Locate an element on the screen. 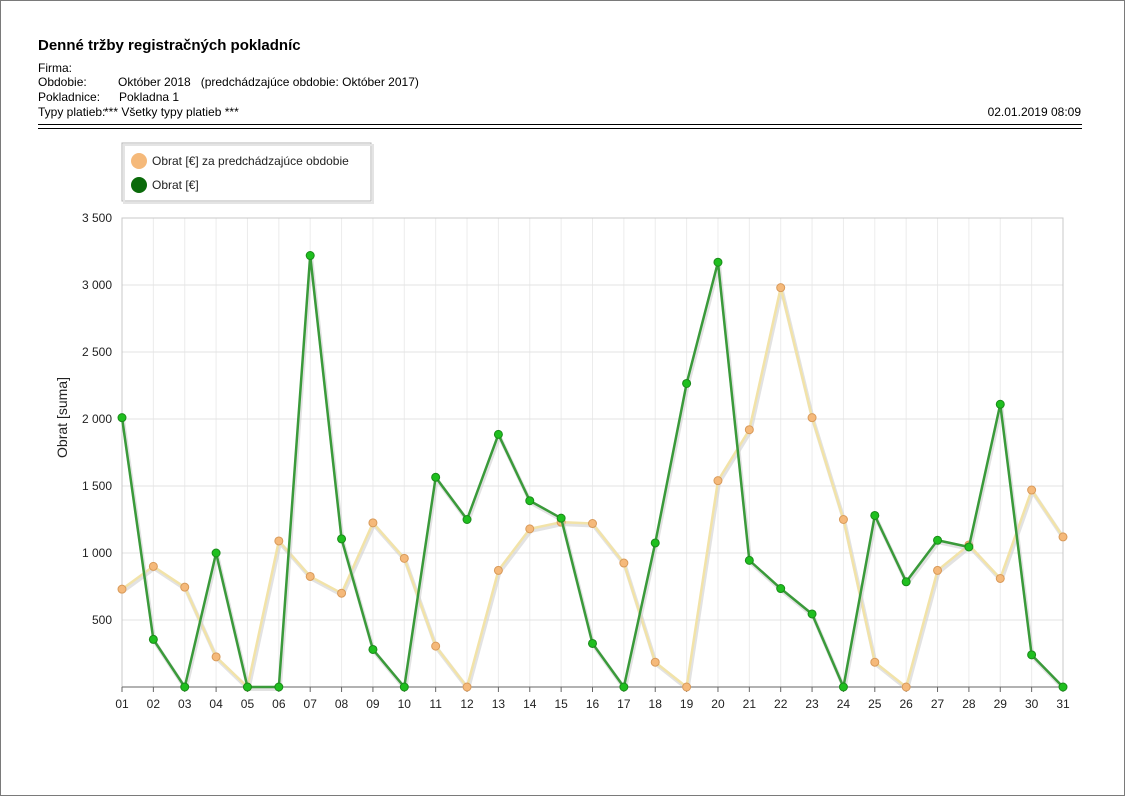 The image size is (1125, 796). y-tick-label: 2 500 is located at coordinates (97, 352).